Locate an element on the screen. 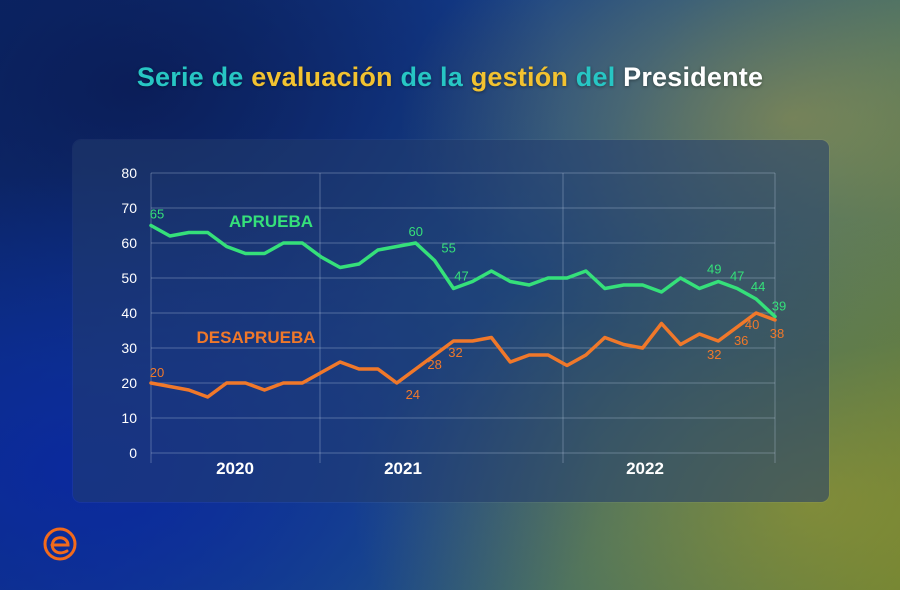 This screenshot has width=900, height=590. y-tick-label: 20 is located at coordinates (129, 383).